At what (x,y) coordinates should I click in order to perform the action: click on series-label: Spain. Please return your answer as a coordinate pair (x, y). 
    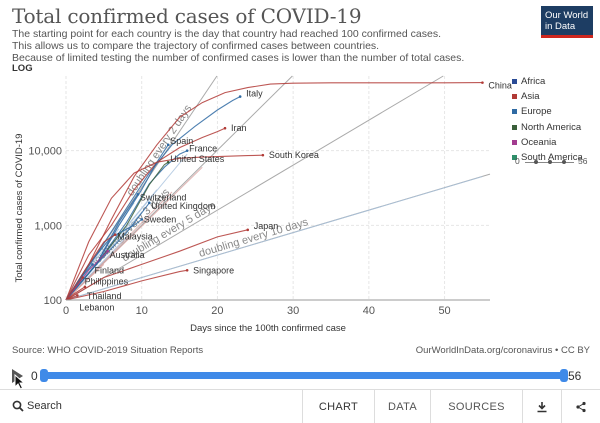
    Looking at the image, I should click on (181, 141).